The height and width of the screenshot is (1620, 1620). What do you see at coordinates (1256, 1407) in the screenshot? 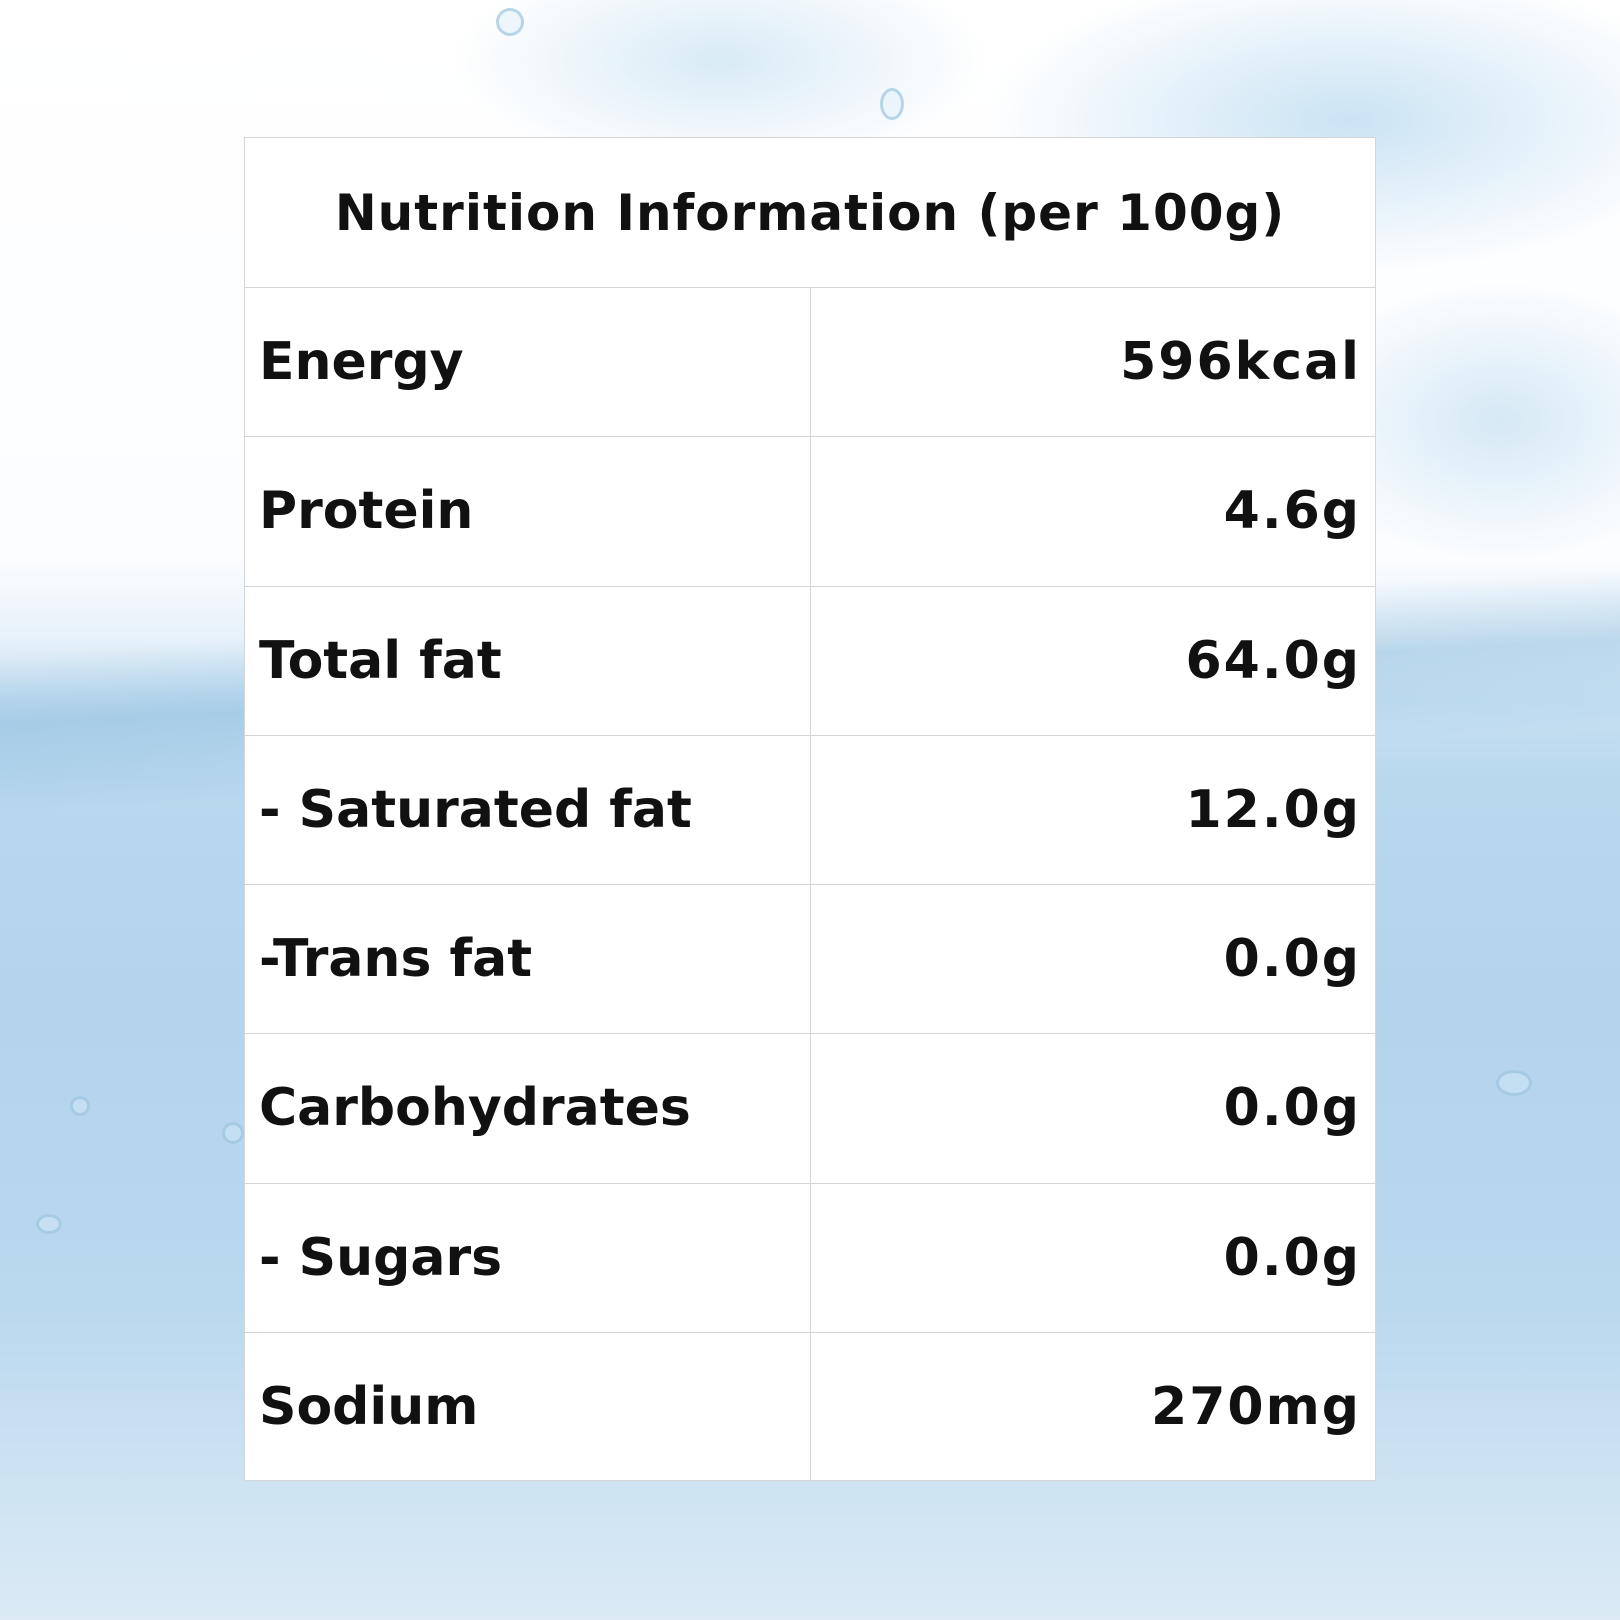
I see `nutrient-value: 270mg` at bounding box center [1256, 1407].